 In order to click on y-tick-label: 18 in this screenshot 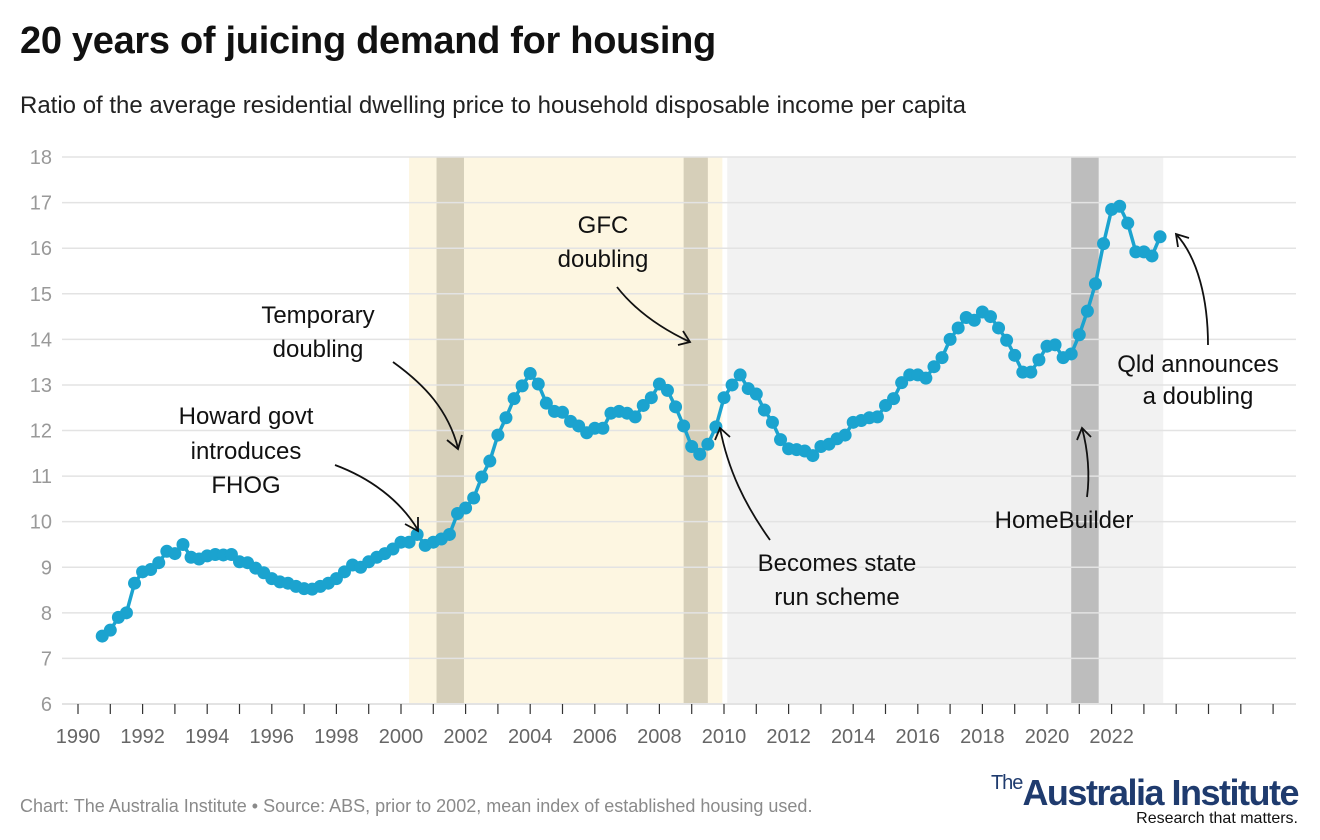, I will do `click(41, 158)`.